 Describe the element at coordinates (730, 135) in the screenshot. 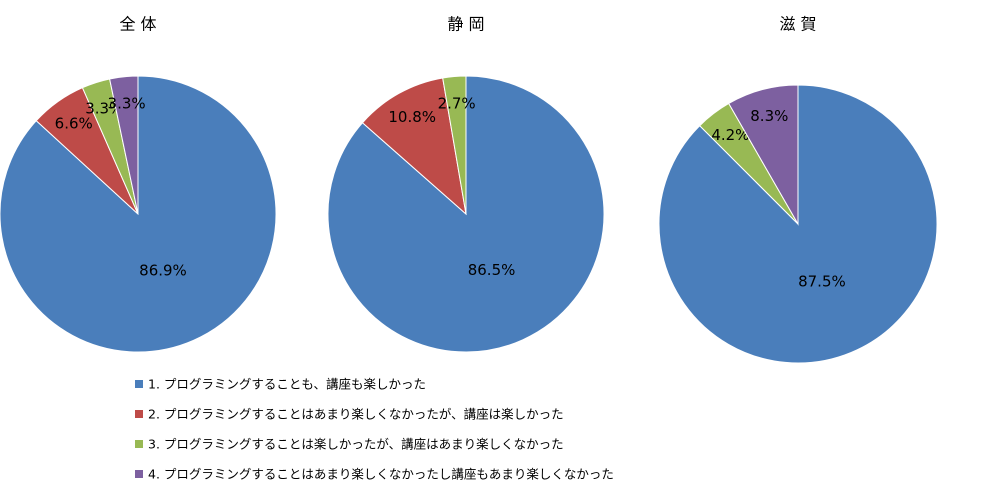

I see `data-label: 4.2%` at that location.